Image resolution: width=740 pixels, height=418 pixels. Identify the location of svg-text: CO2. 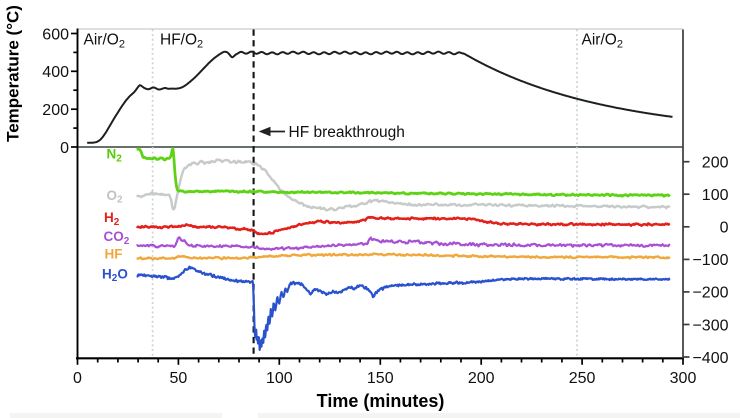
(117, 238).